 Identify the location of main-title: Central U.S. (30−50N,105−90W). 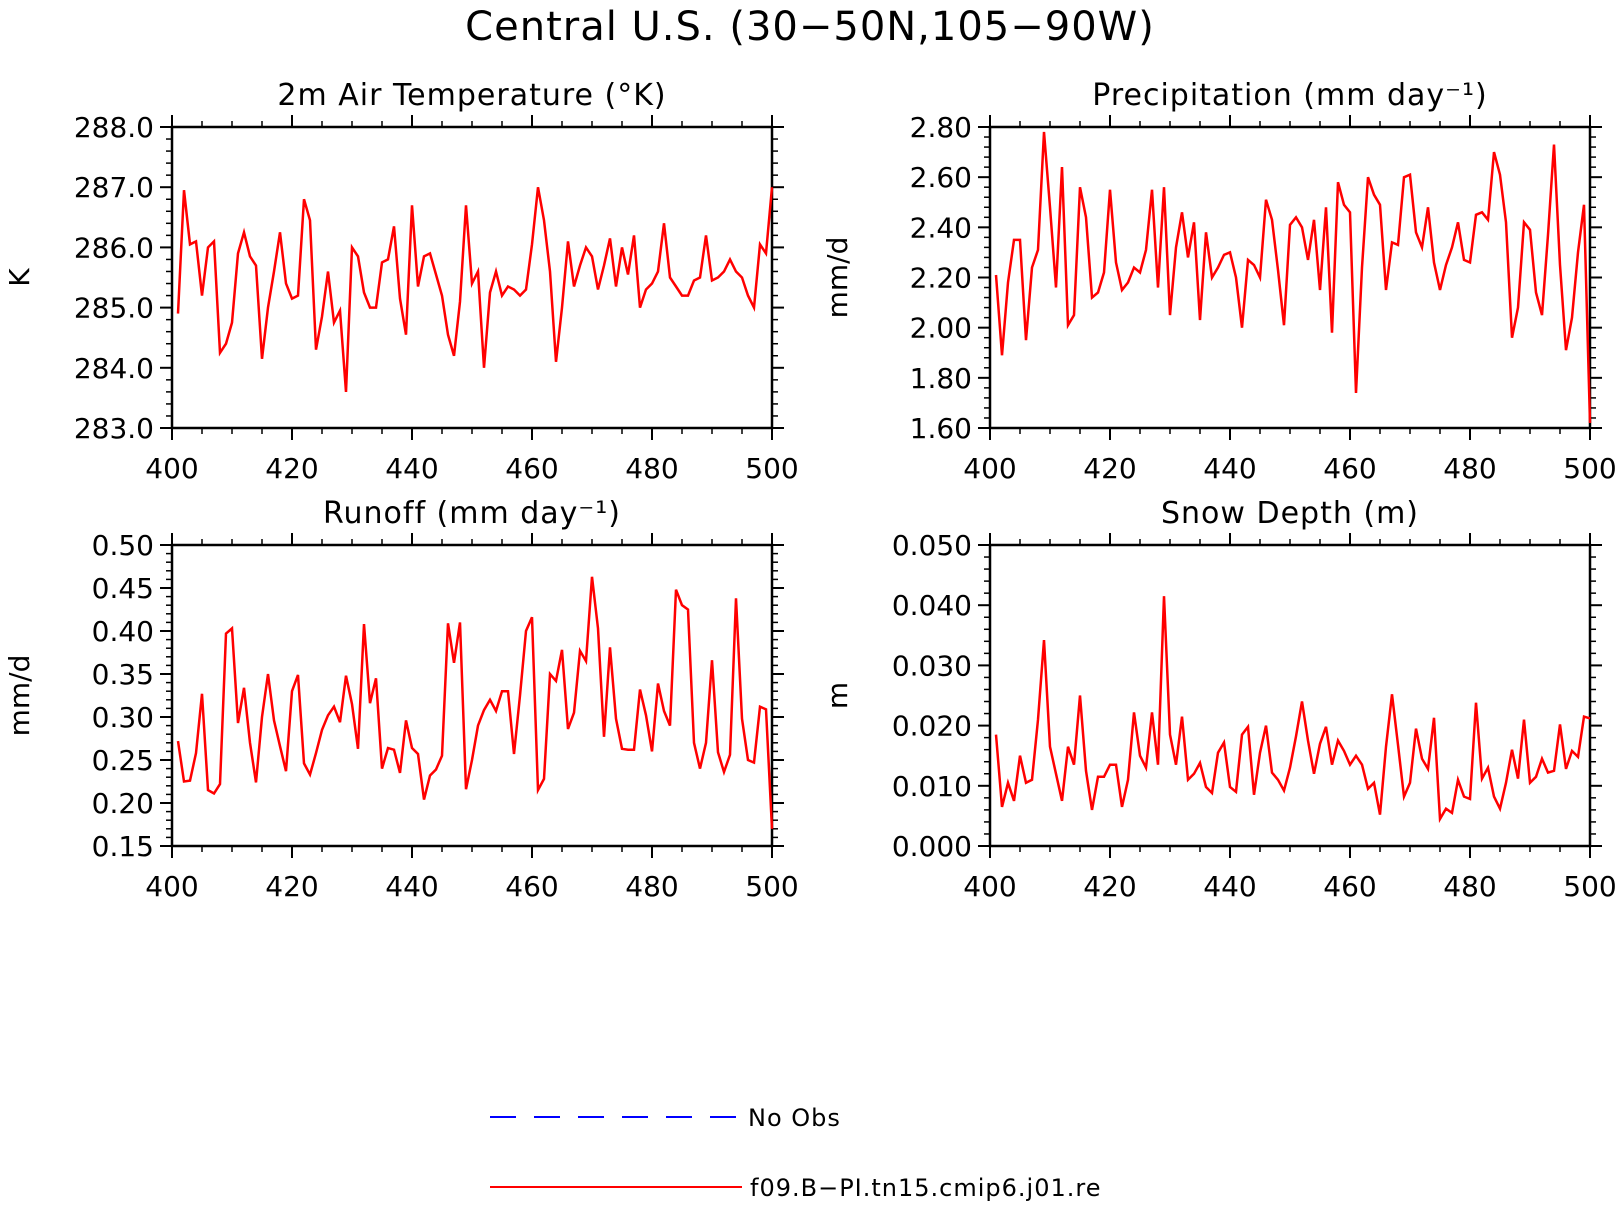
(810, 27).